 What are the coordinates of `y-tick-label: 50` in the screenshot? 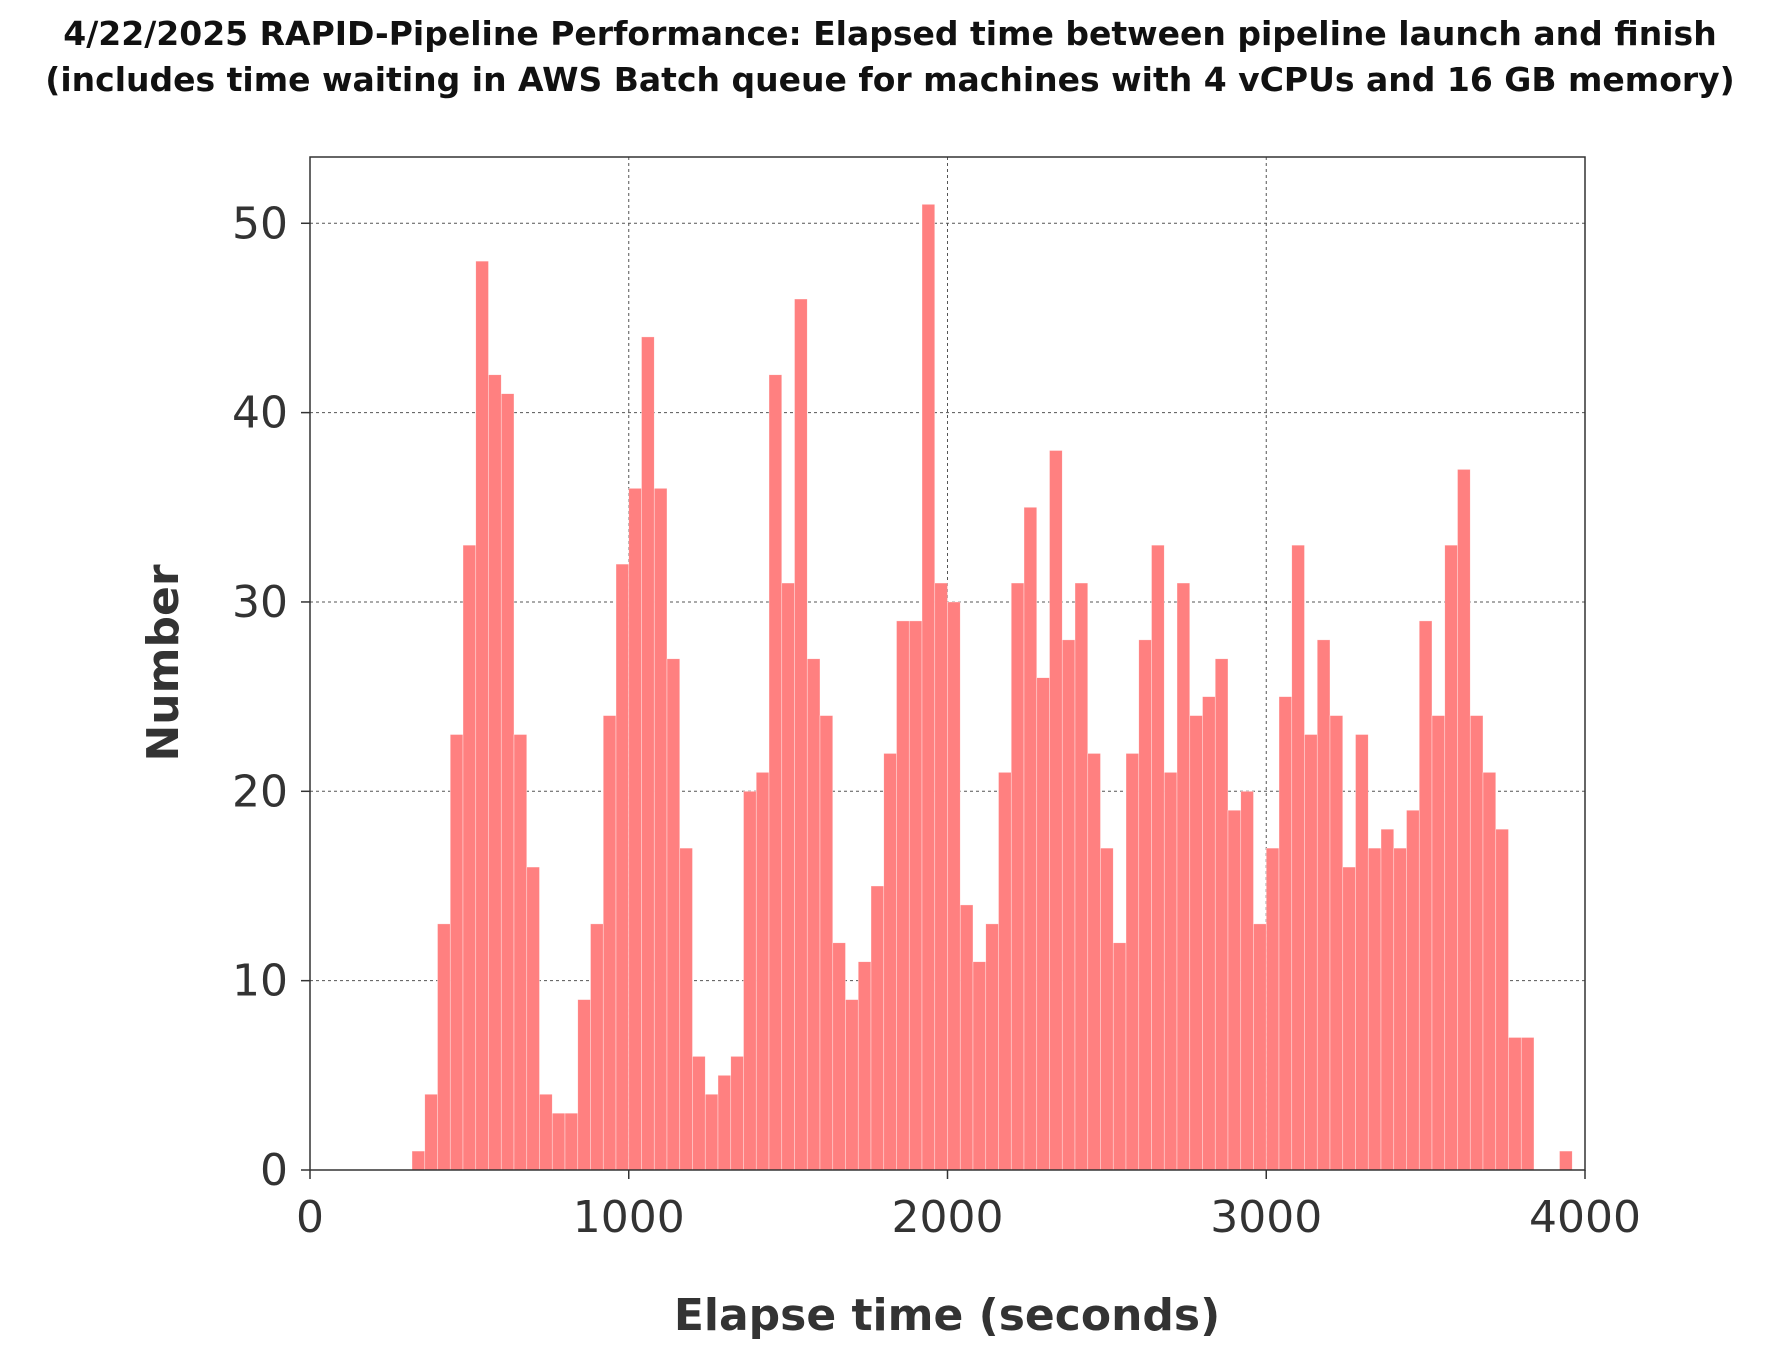 It's located at (260, 223).